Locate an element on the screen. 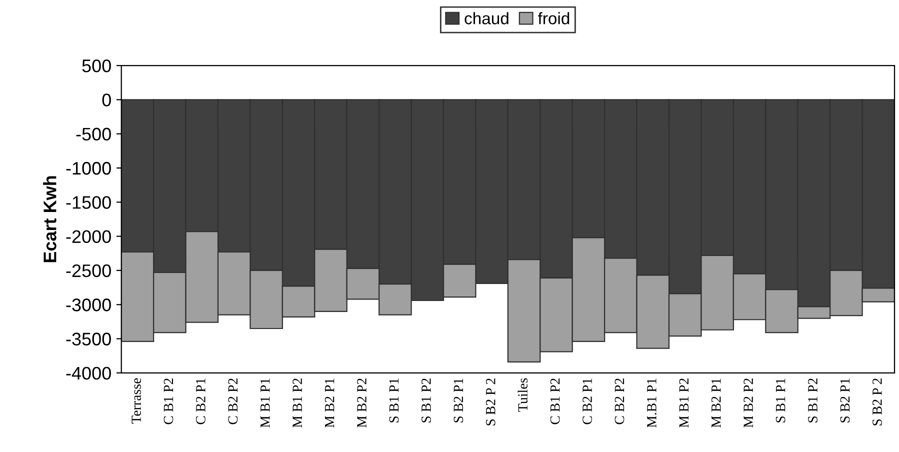  x-tick-label: Terrasse is located at coordinates (136, 401).